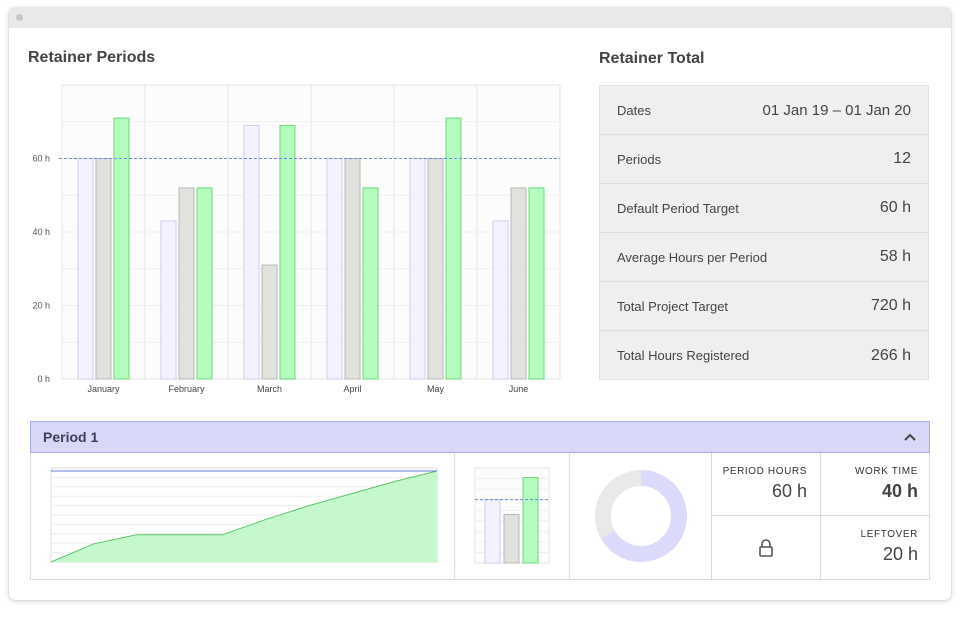 This screenshot has height=622, width=972. I want to click on cumulative-line, so click(244, 516).